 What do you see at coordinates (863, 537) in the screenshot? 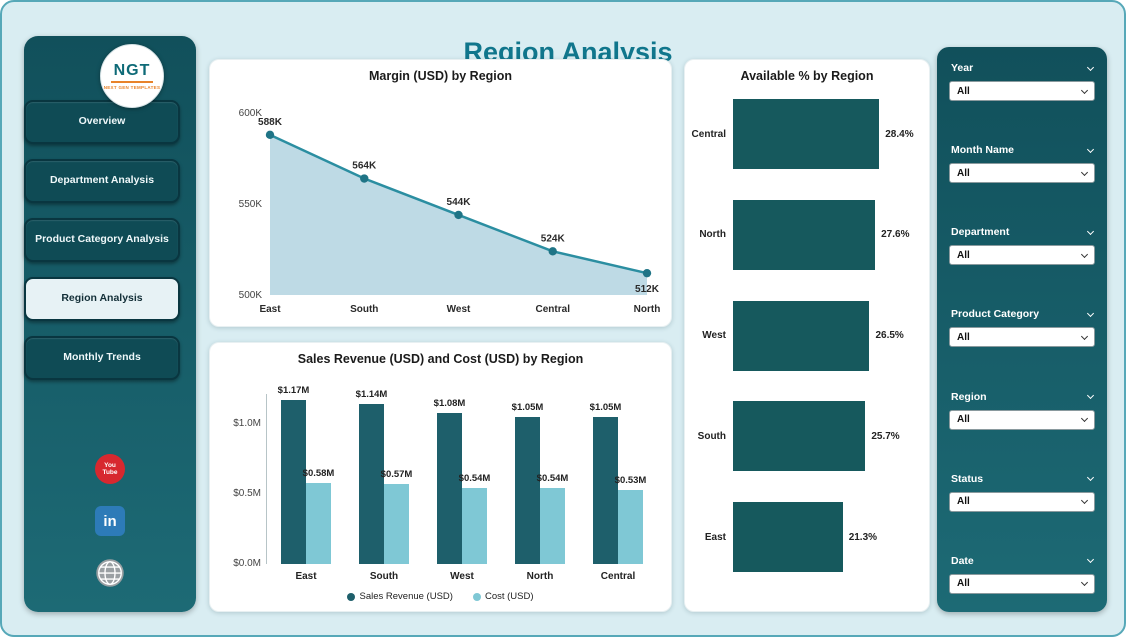
I see `bar-value-label: 21.3%` at bounding box center [863, 537].